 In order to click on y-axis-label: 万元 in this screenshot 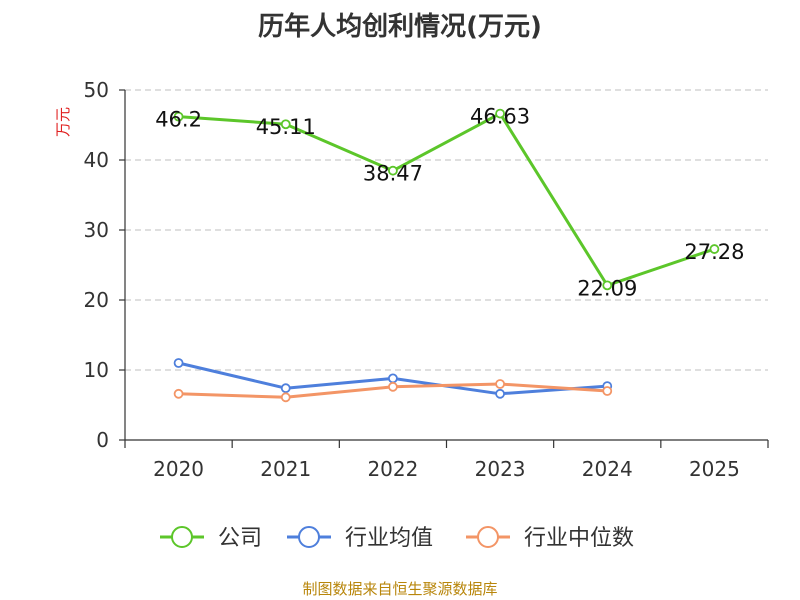, I will do `click(63, 122)`.